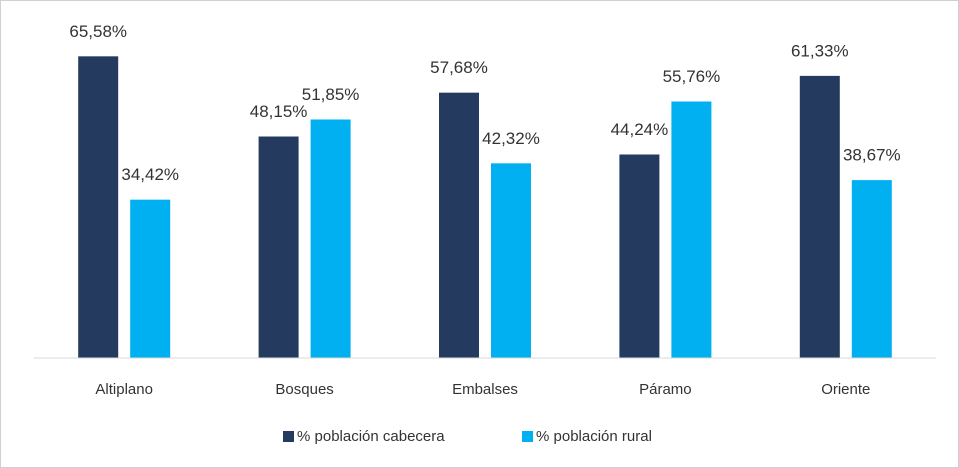 The height and width of the screenshot is (468, 959). Describe the element at coordinates (692, 76) in the screenshot. I see `data-label: 55,76%` at that location.